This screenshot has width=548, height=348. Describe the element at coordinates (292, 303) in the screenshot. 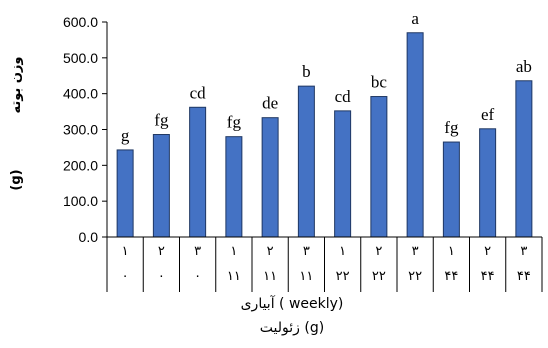

I see `x-axis-label-irrigation: آبیاری ( weekly)` at that location.